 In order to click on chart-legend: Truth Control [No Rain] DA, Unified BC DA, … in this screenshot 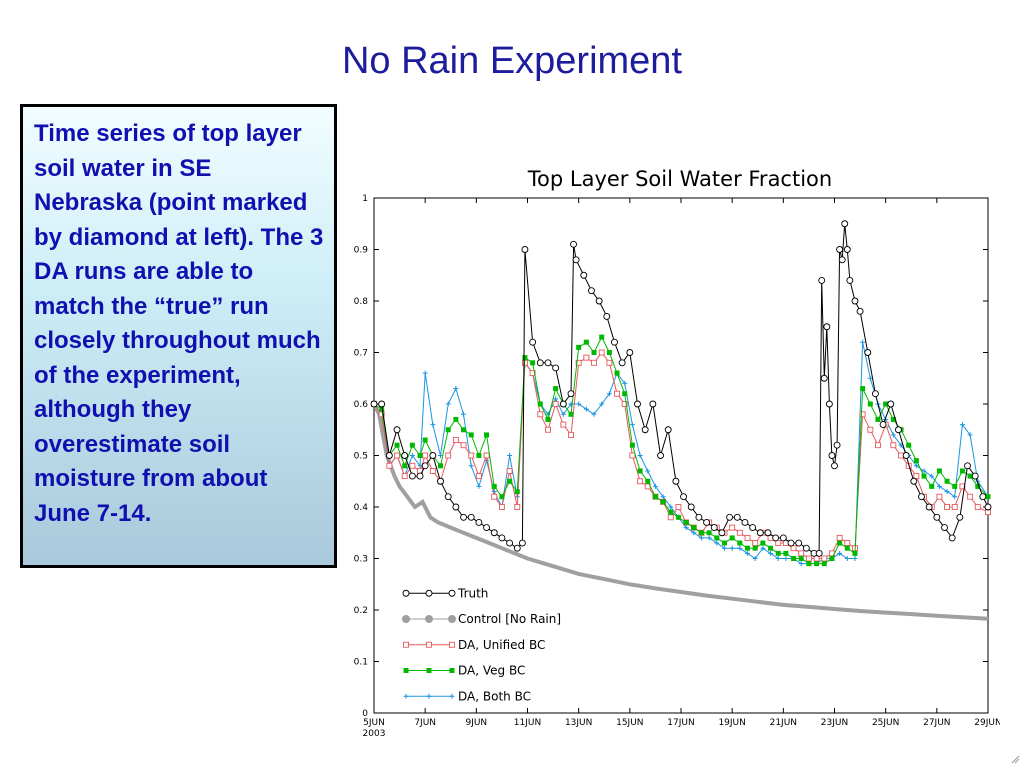, I will do `click(481, 644)`.